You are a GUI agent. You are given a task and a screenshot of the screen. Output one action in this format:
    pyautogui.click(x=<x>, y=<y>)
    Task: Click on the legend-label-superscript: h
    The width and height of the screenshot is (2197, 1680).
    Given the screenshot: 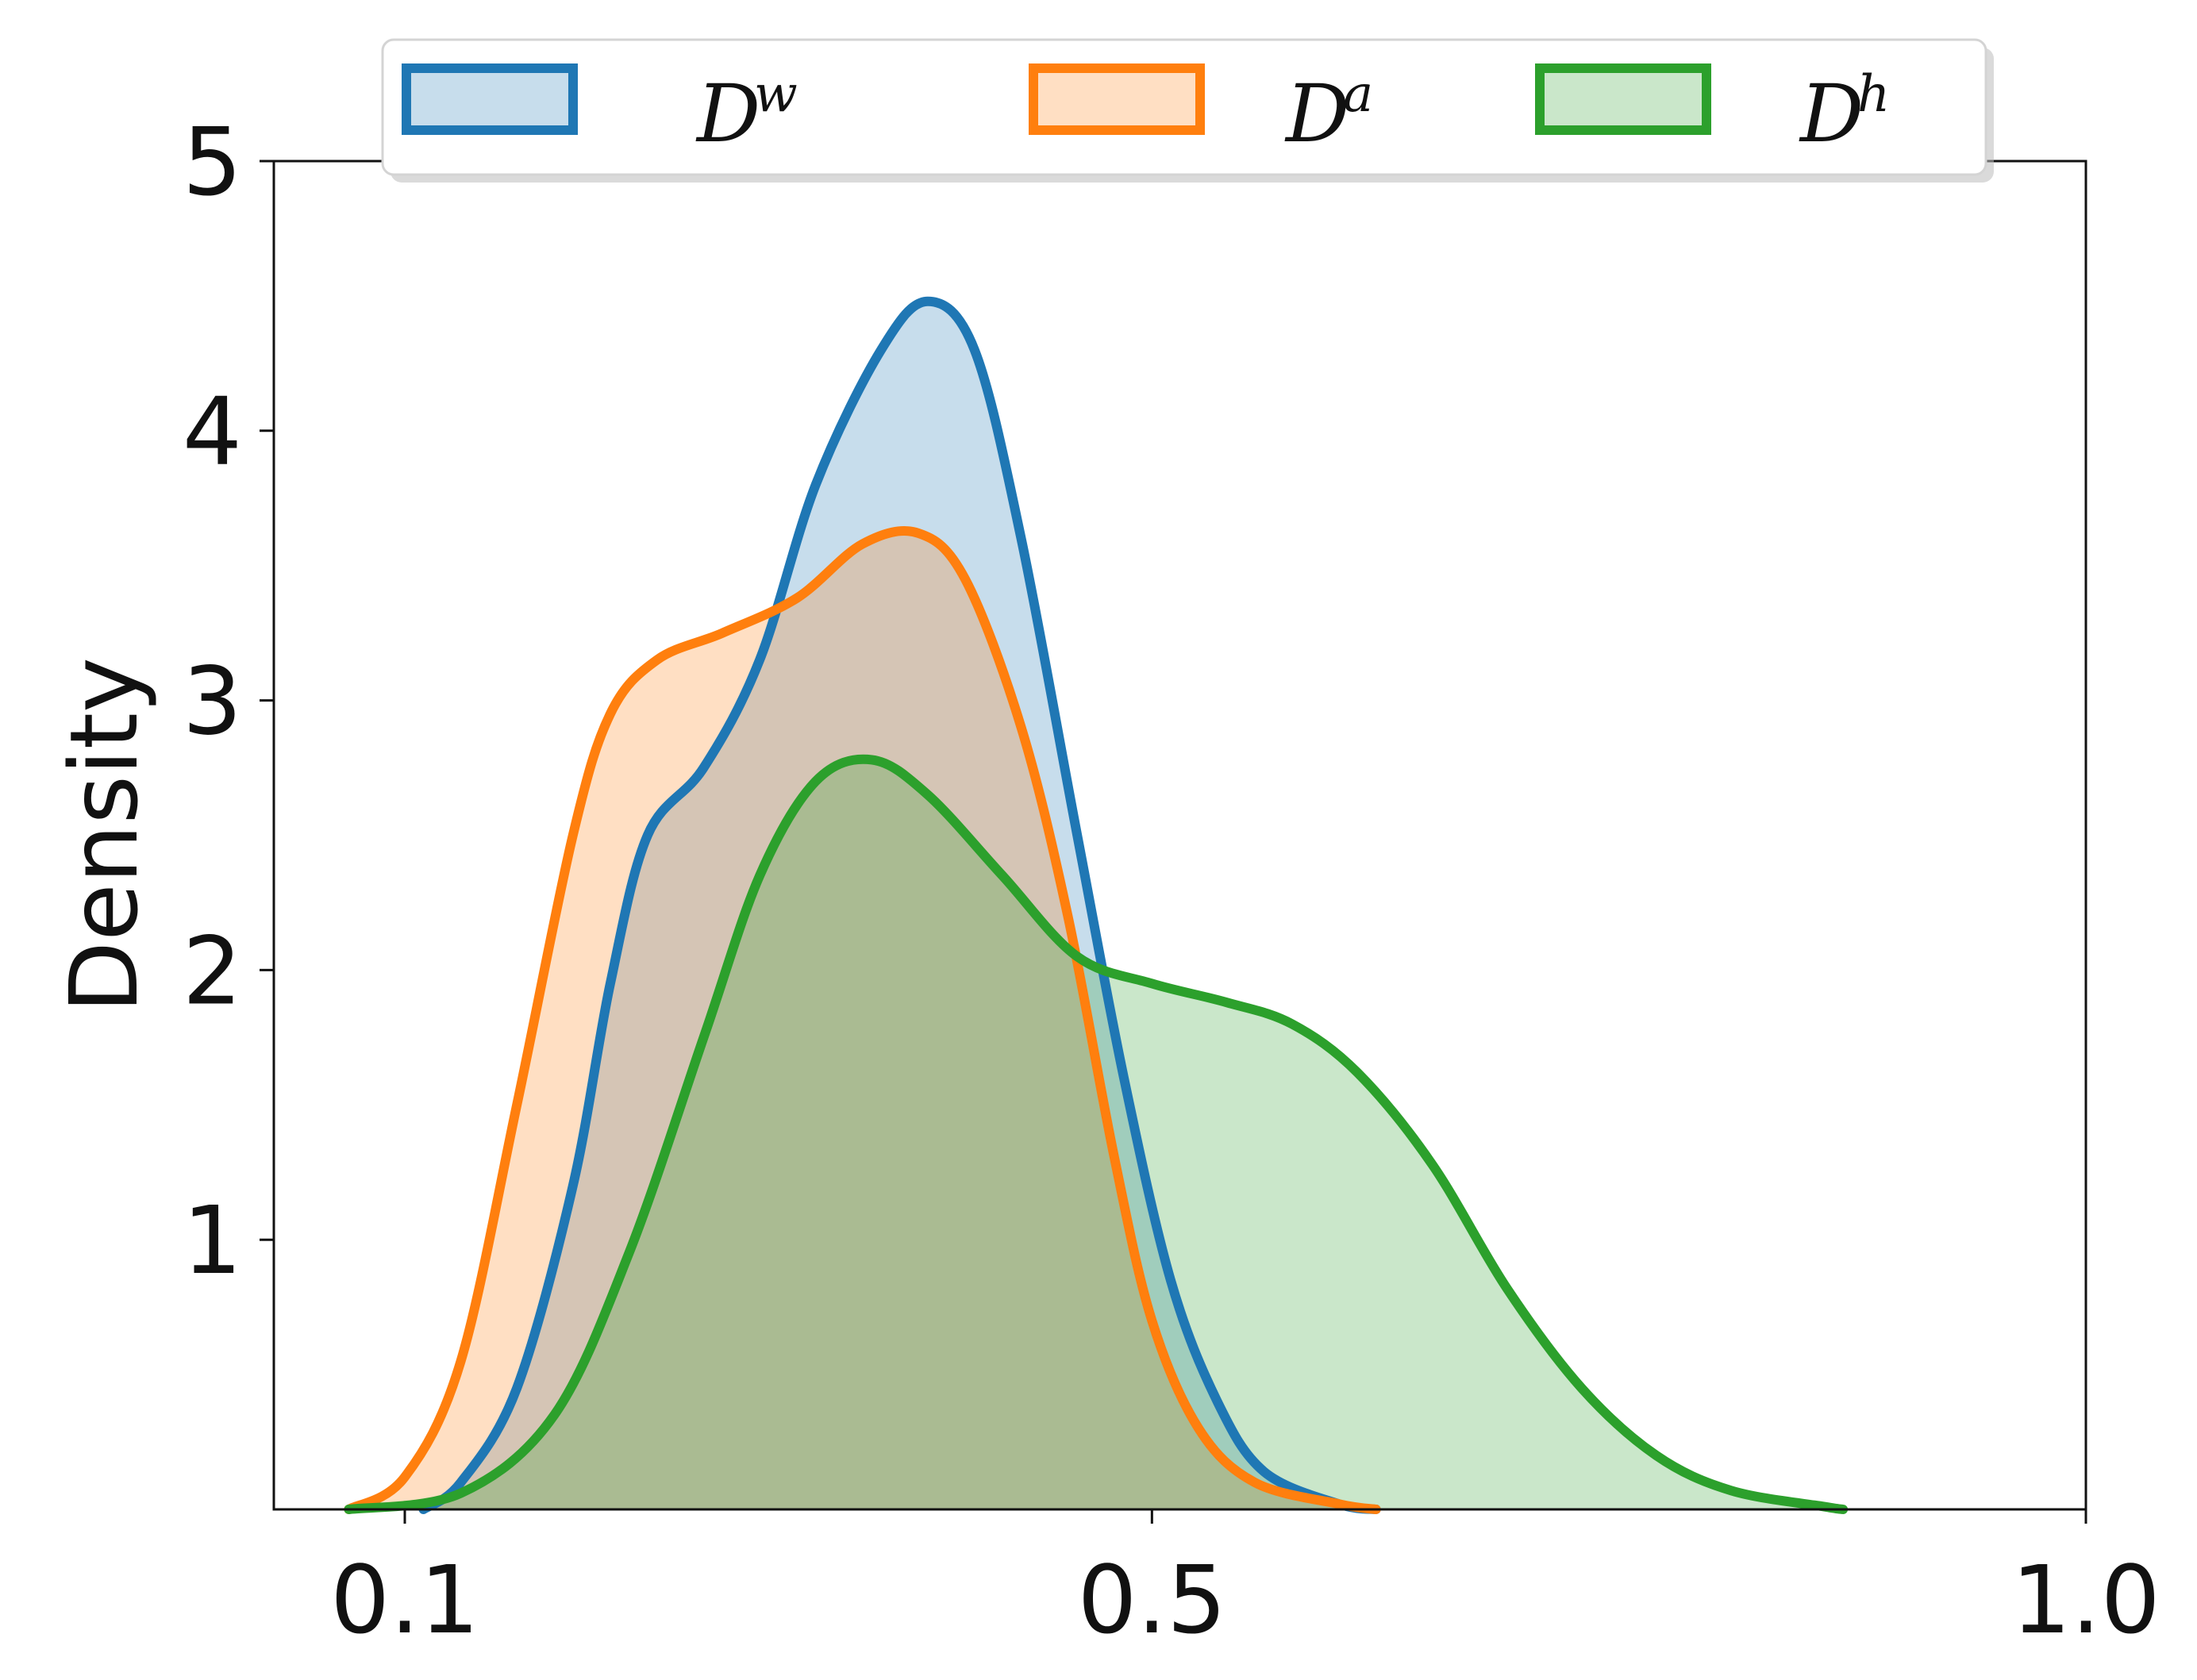 What is the action you would take?
    pyautogui.click(x=1873, y=94)
    